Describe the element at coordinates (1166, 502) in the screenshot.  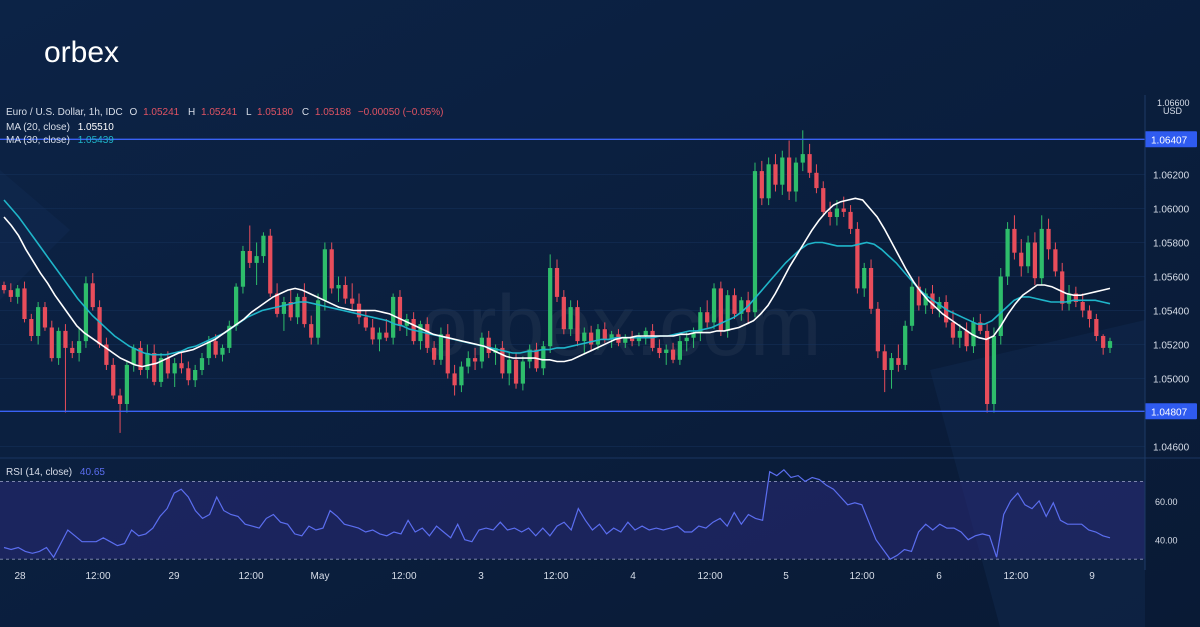
I see `rsi-tick-label: 60.00` at that location.